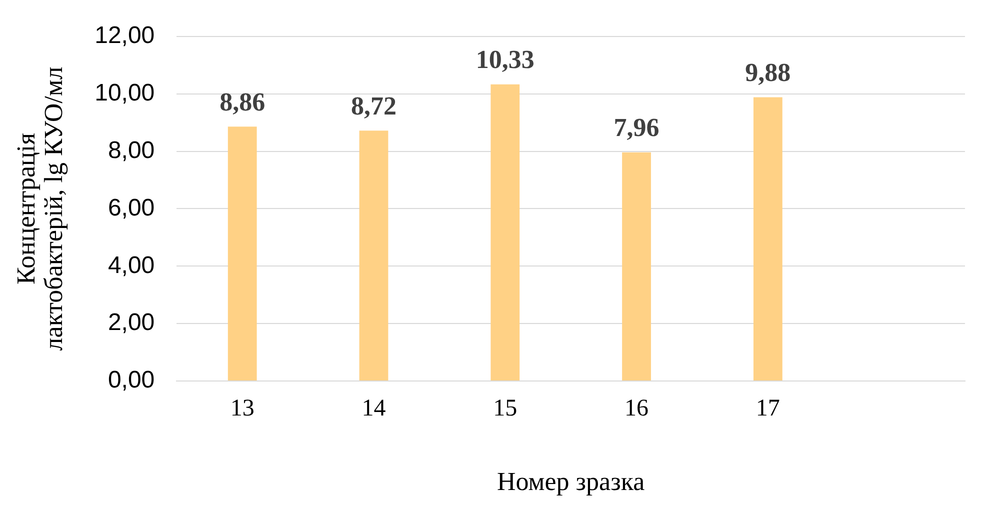 The height and width of the screenshot is (513, 990). What do you see at coordinates (637, 127) in the screenshot?
I see `data-label: 7,96` at bounding box center [637, 127].